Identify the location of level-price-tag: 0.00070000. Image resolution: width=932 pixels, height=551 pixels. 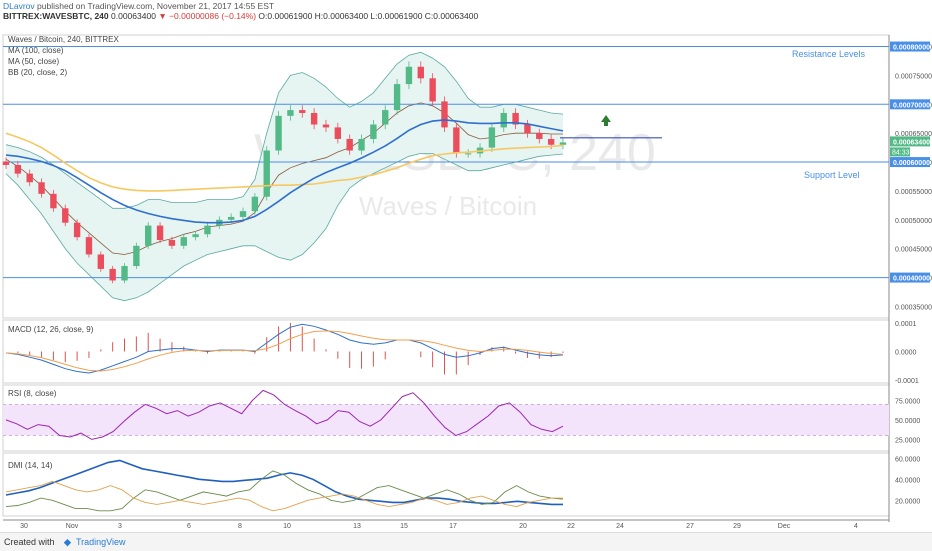
(910, 104).